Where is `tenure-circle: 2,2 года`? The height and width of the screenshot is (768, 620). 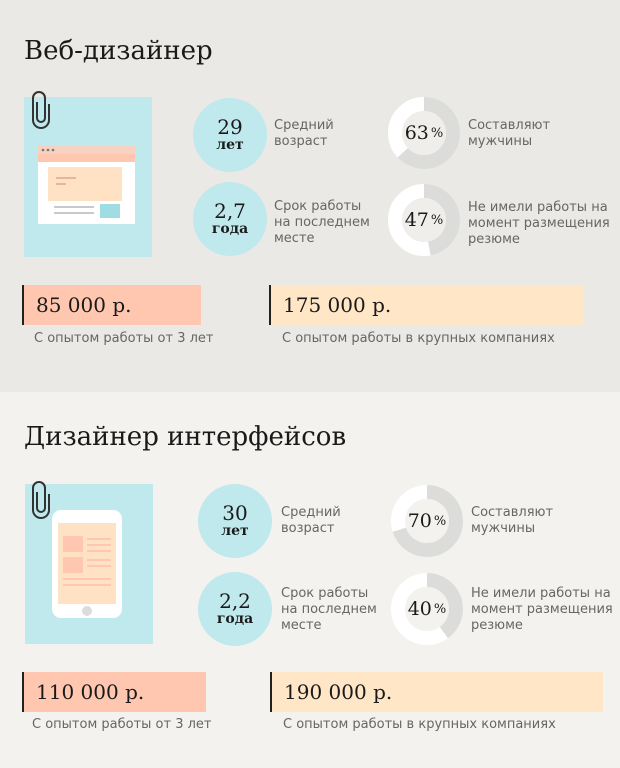
tenure-circle: 2,2 года is located at coordinates (235, 609).